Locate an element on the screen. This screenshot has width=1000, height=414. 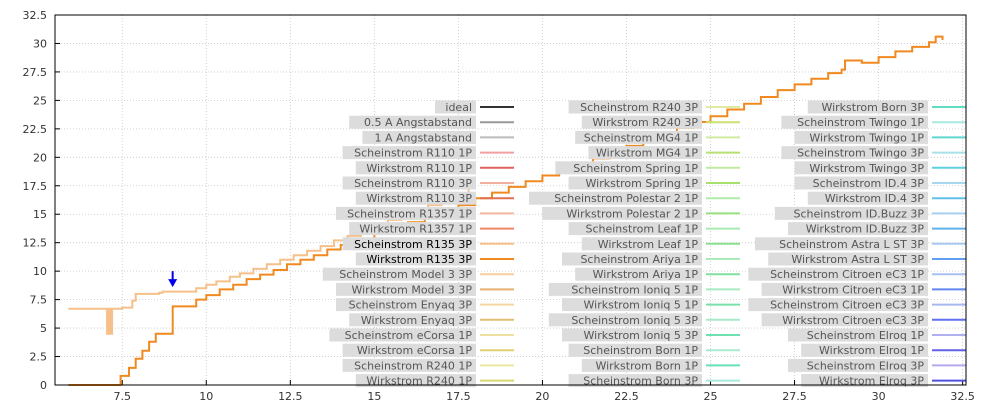
legend-label: Scheinstrom Ioniq 5 1P is located at coordinates (634, 289).